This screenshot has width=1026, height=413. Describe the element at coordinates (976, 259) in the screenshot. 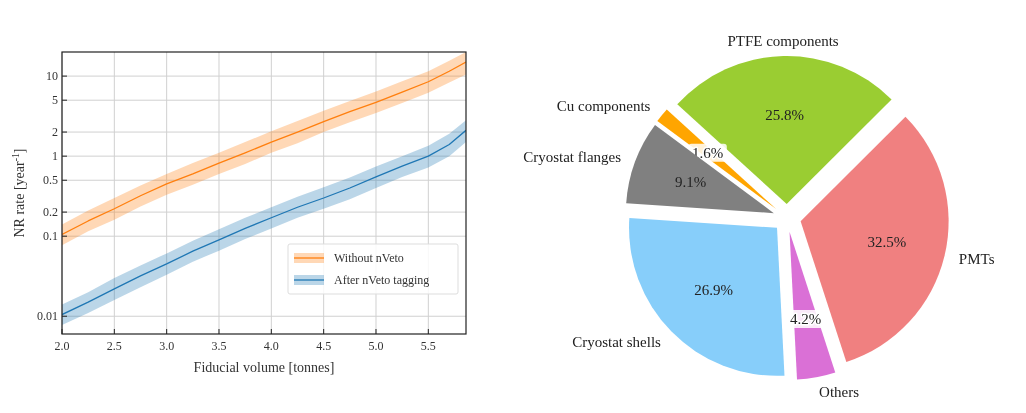

I see `slice-label: PMTs` at that location.